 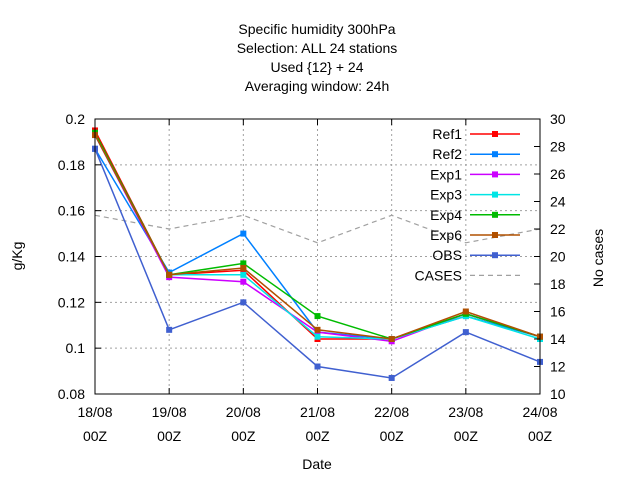 I want to click on legend-label: Ref2, so click(x=447, y=154).